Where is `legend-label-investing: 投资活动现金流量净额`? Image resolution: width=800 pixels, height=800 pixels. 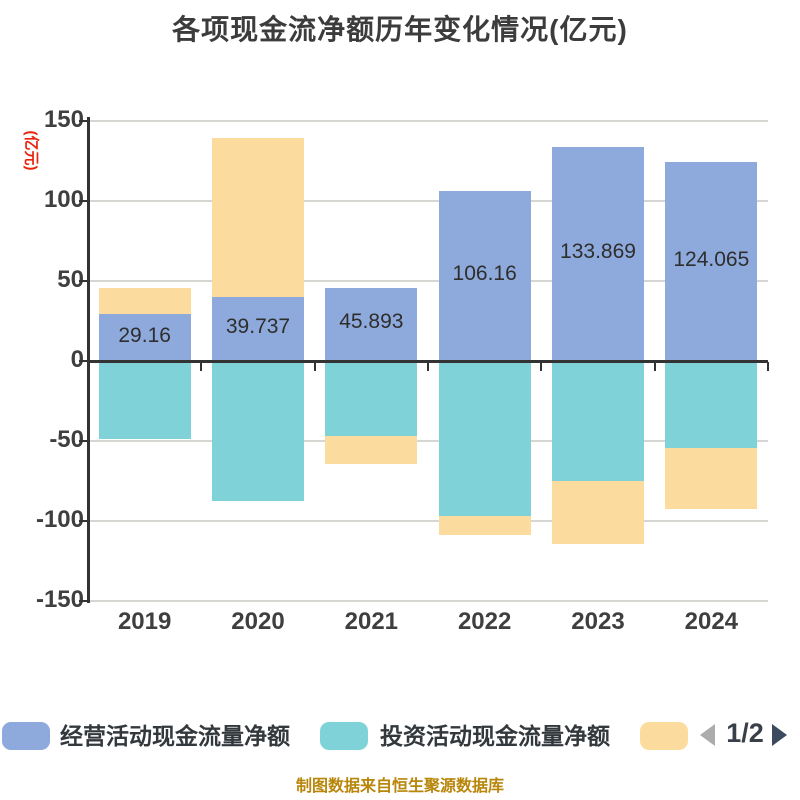
legend-label-investing: 投资活动现金流量净额 is located at coordinates (495, 736).